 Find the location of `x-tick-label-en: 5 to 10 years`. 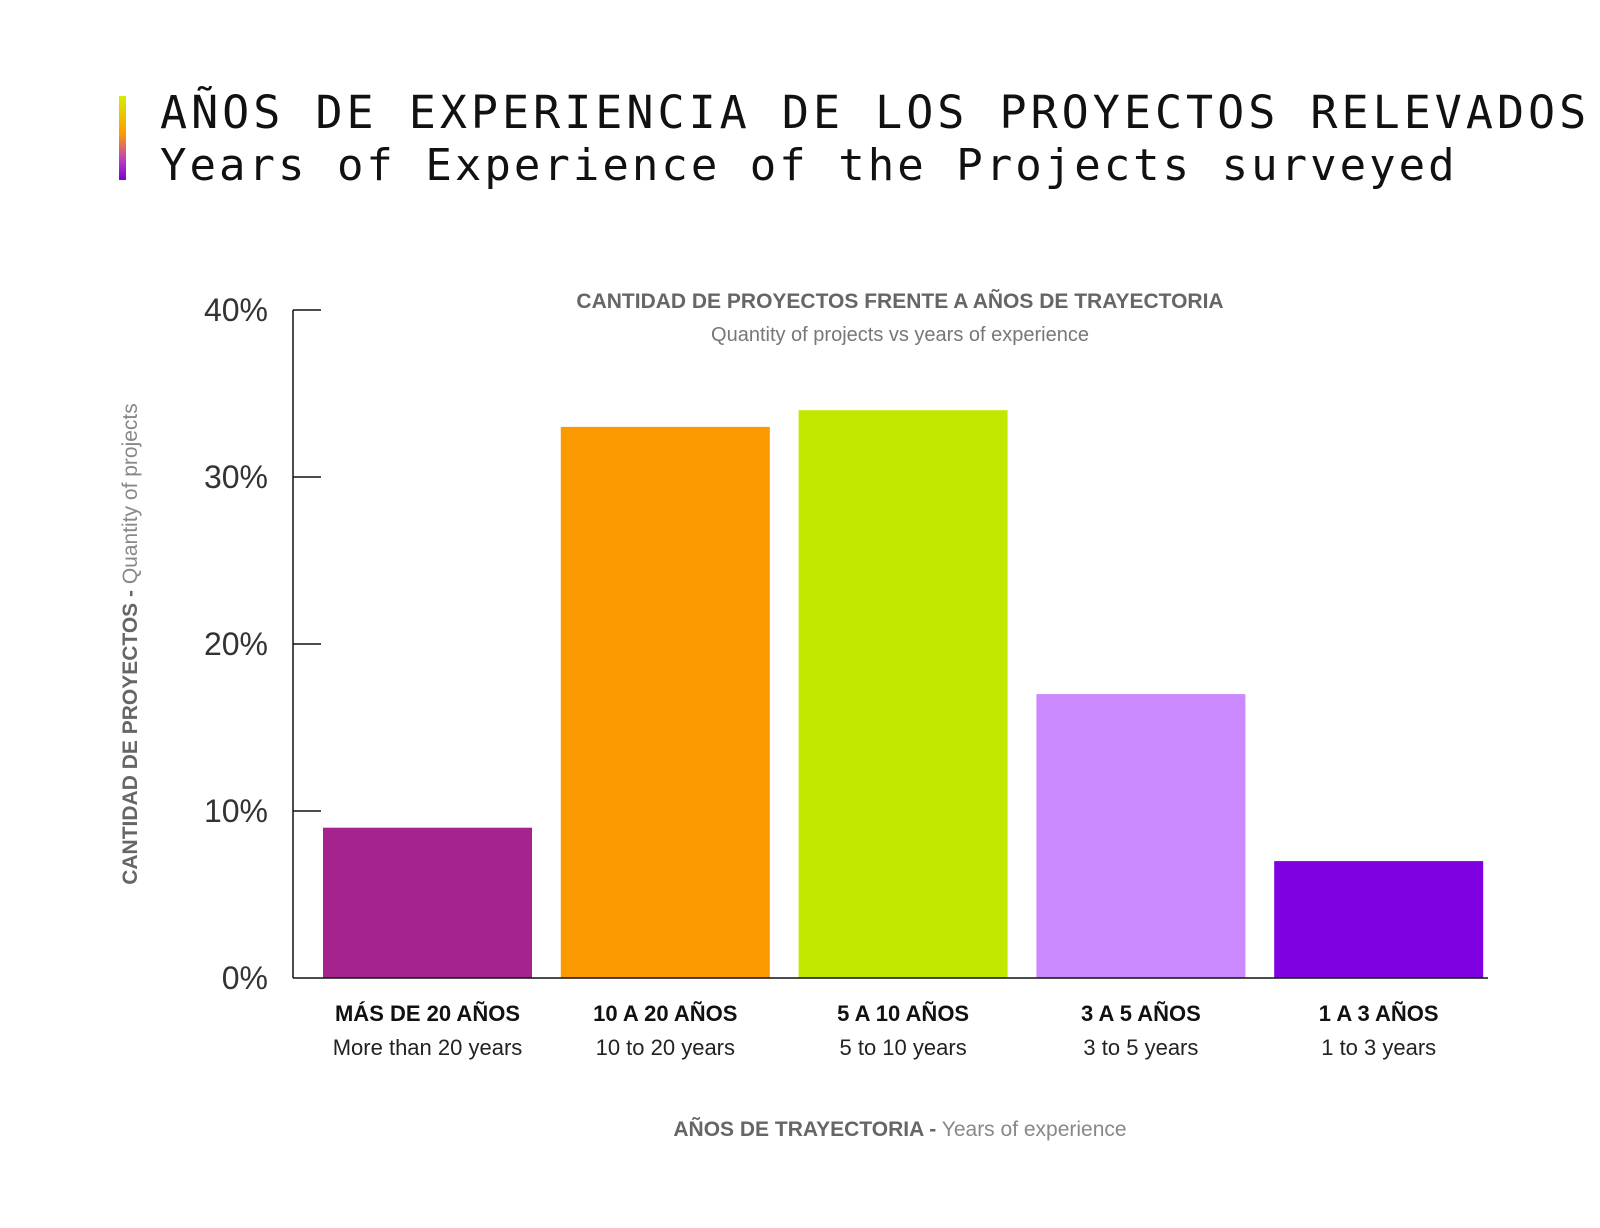

x-tick-label-en: 5 to 10 years is located at coordinates (903, 1047).